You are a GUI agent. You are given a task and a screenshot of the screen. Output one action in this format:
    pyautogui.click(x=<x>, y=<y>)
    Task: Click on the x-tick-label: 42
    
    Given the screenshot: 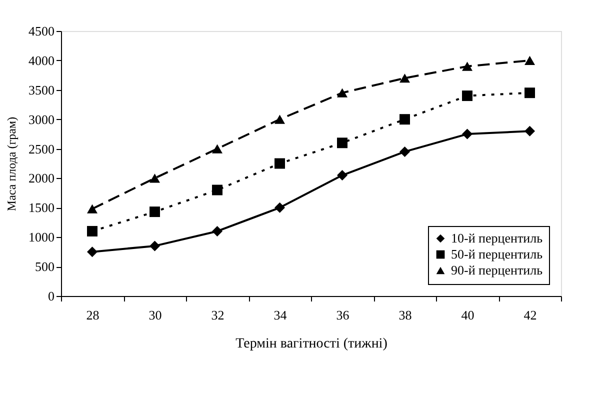 What is the action you would take?
    pyautogui.click(x=530, y=315)
    